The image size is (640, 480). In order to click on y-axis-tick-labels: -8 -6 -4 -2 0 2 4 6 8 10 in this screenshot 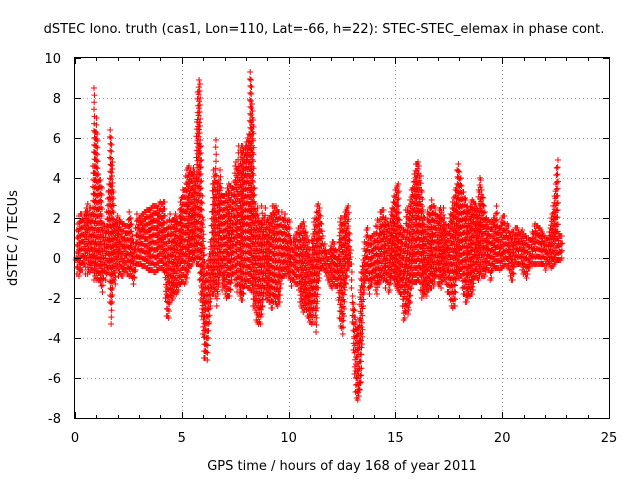, I will do `click(52, 239)`.